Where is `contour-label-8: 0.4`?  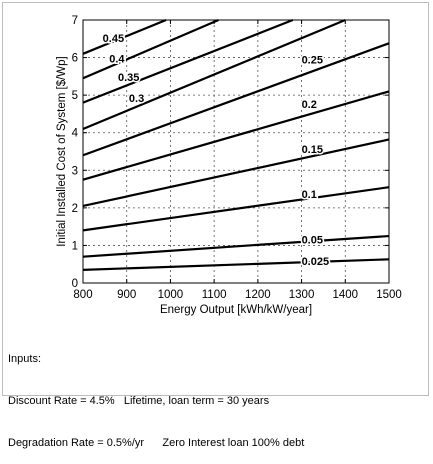
contour-label-8: 0.4 is located at coordinates (117, 60).